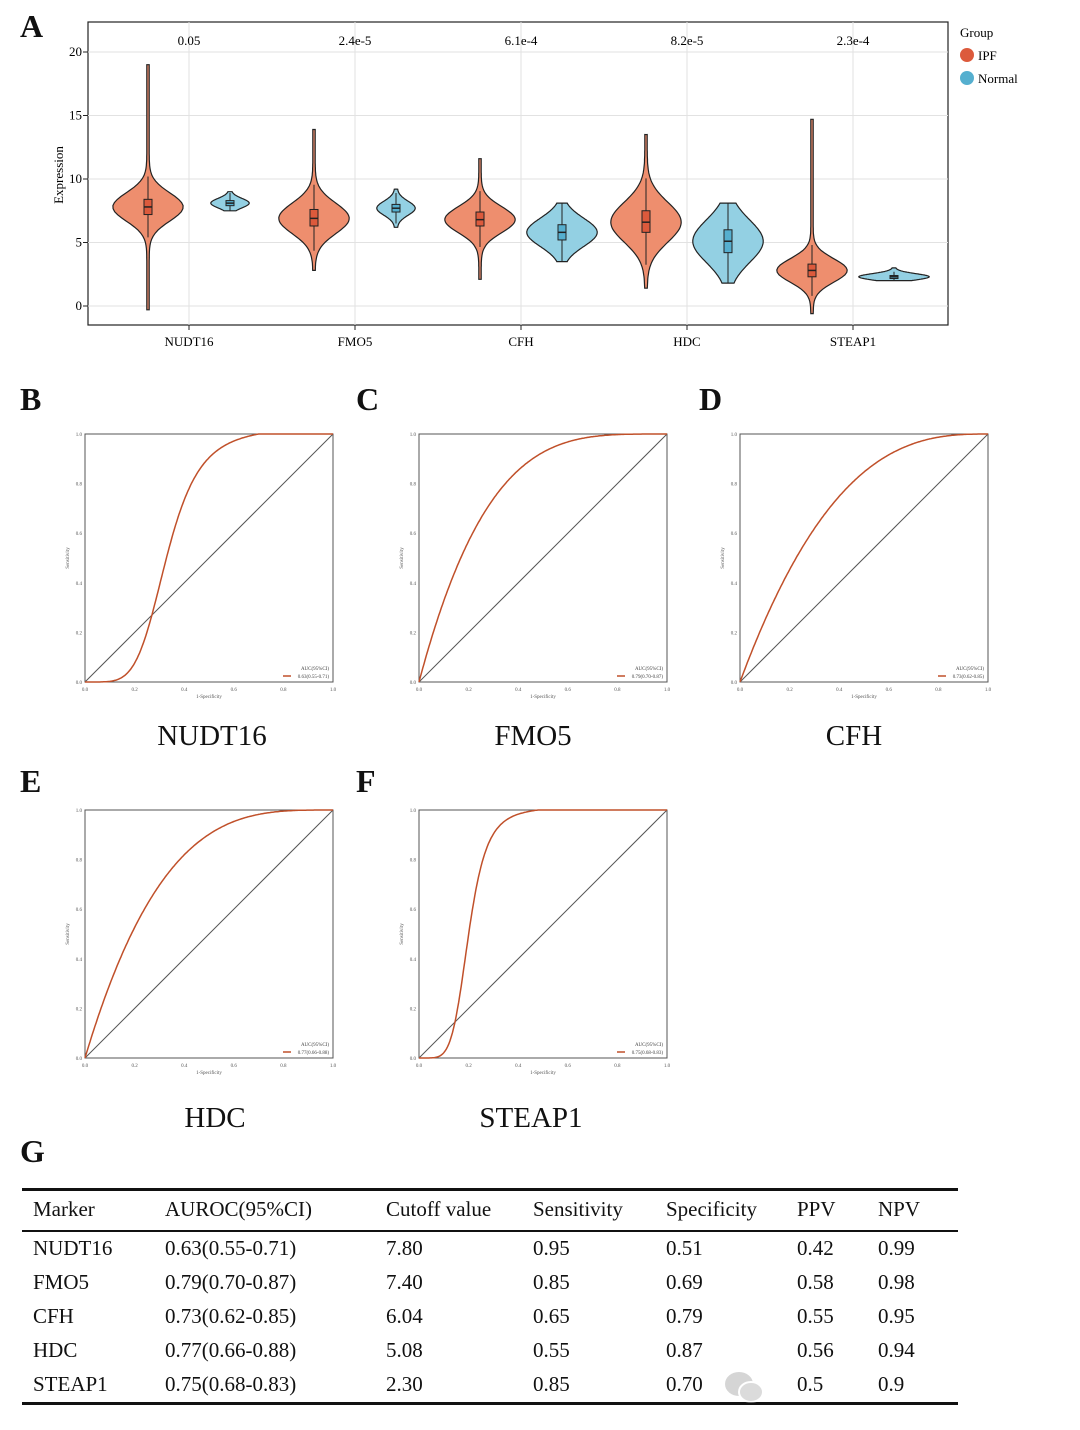  What do you see at coordinates (215, 1118) in the screenshot?
I see `roc-title-hdc: HDC` at bounding box center [215, 1118].